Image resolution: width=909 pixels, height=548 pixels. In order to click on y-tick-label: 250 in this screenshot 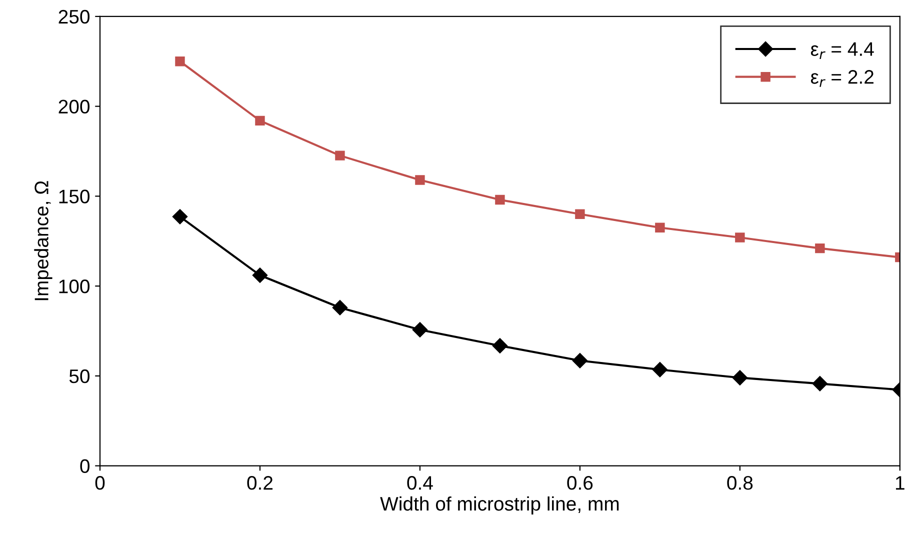, I will do `click(74, 17)`.